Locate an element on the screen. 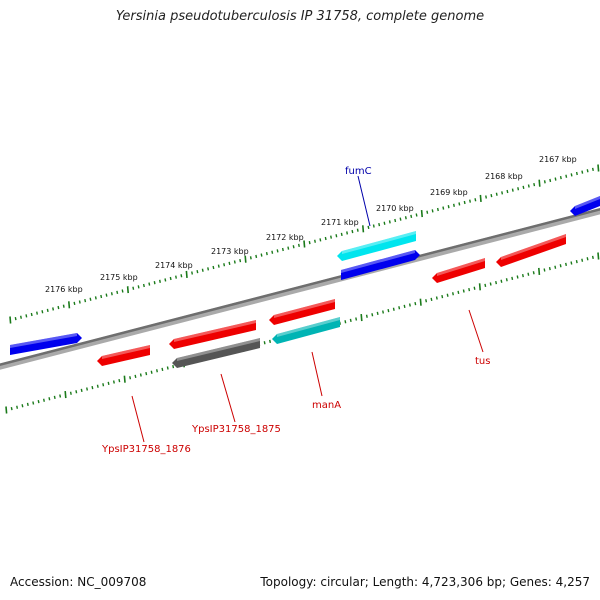 The height and width of the screenshot is (600, 600). scale-label: 2168 kbp is located at coordinates (504, 176).